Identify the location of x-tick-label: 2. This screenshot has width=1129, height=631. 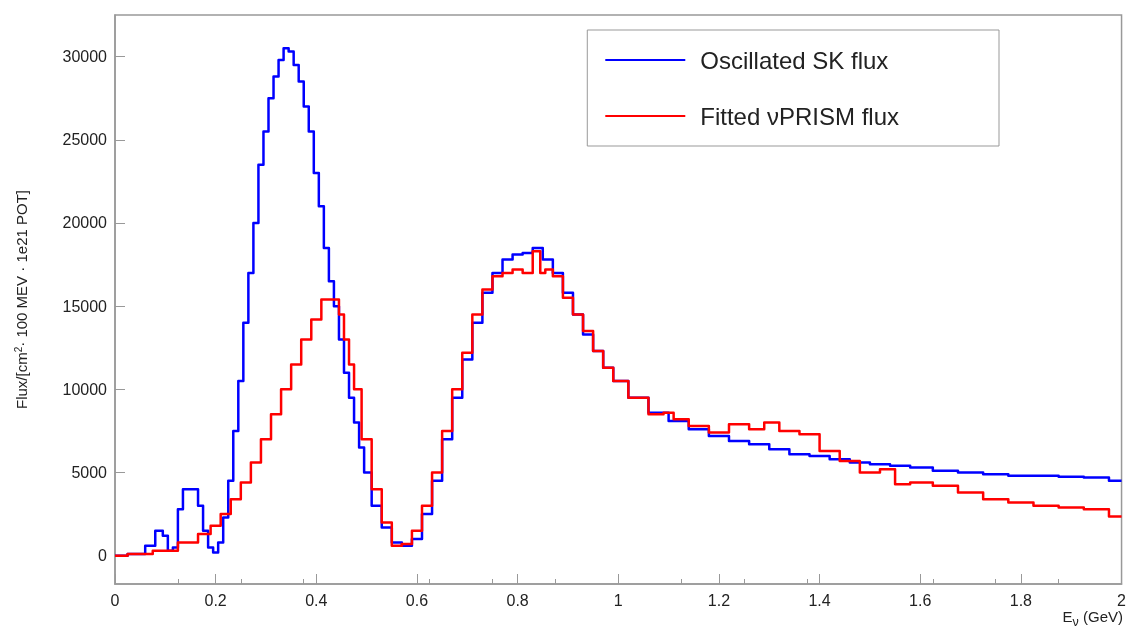
(1122, 600).